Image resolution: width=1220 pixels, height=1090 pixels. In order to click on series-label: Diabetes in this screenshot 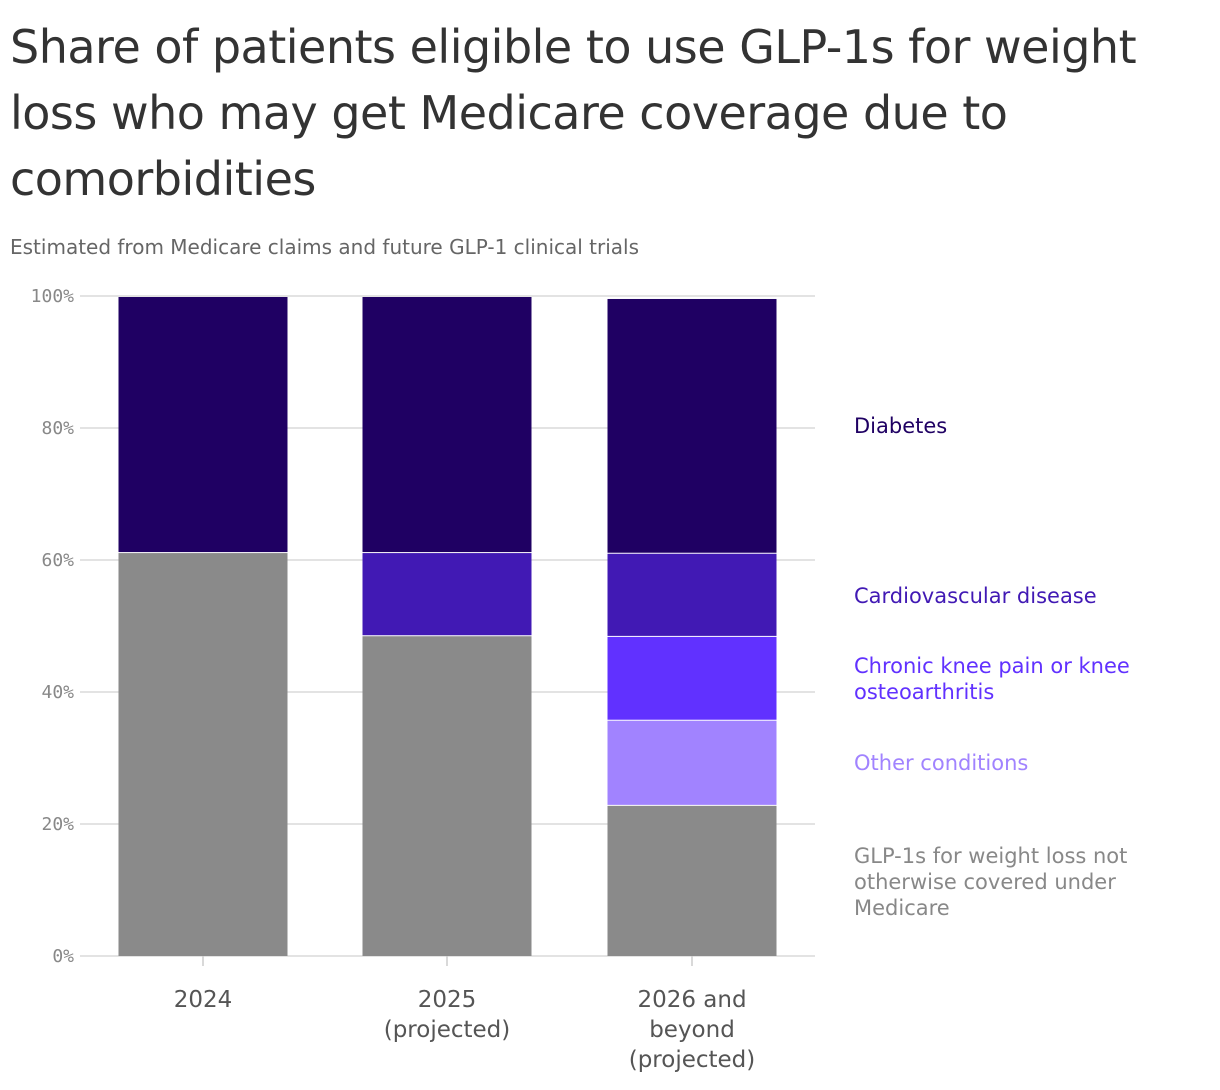, I will do `click(900, 426)`.